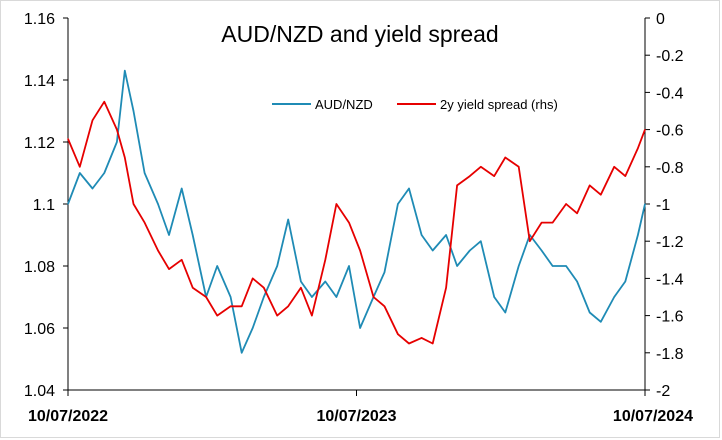 Image resolution: width=722 pixels, height=440 pixels. What do you see at coordinates (39, 329) in the screenshot?
I see `left-tick-label: 1.06` at bounding box center [39, 329].